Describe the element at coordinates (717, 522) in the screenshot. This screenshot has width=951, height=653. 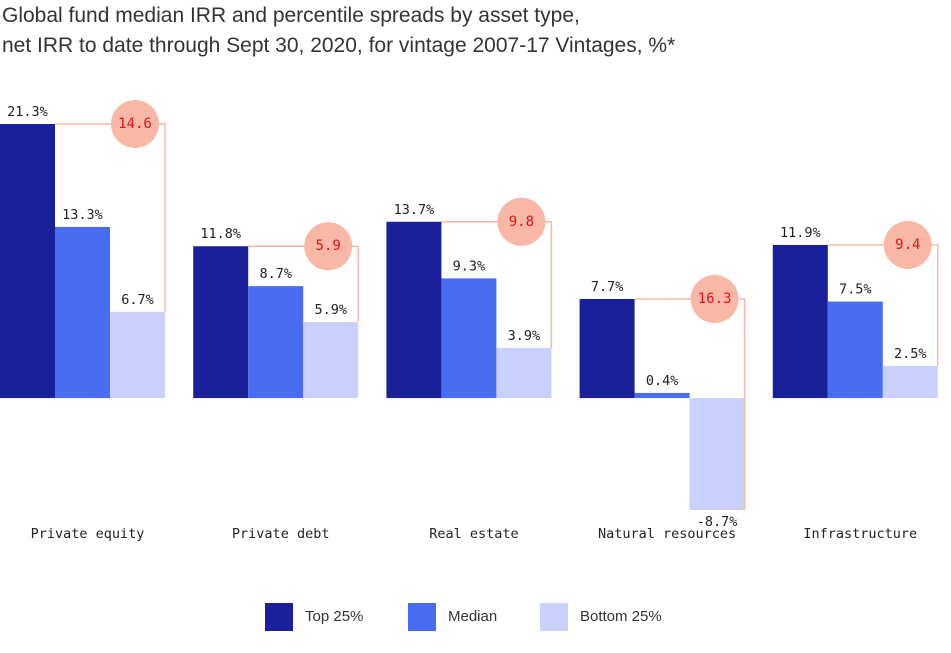
I see `value-label: -8.7%` at that location.